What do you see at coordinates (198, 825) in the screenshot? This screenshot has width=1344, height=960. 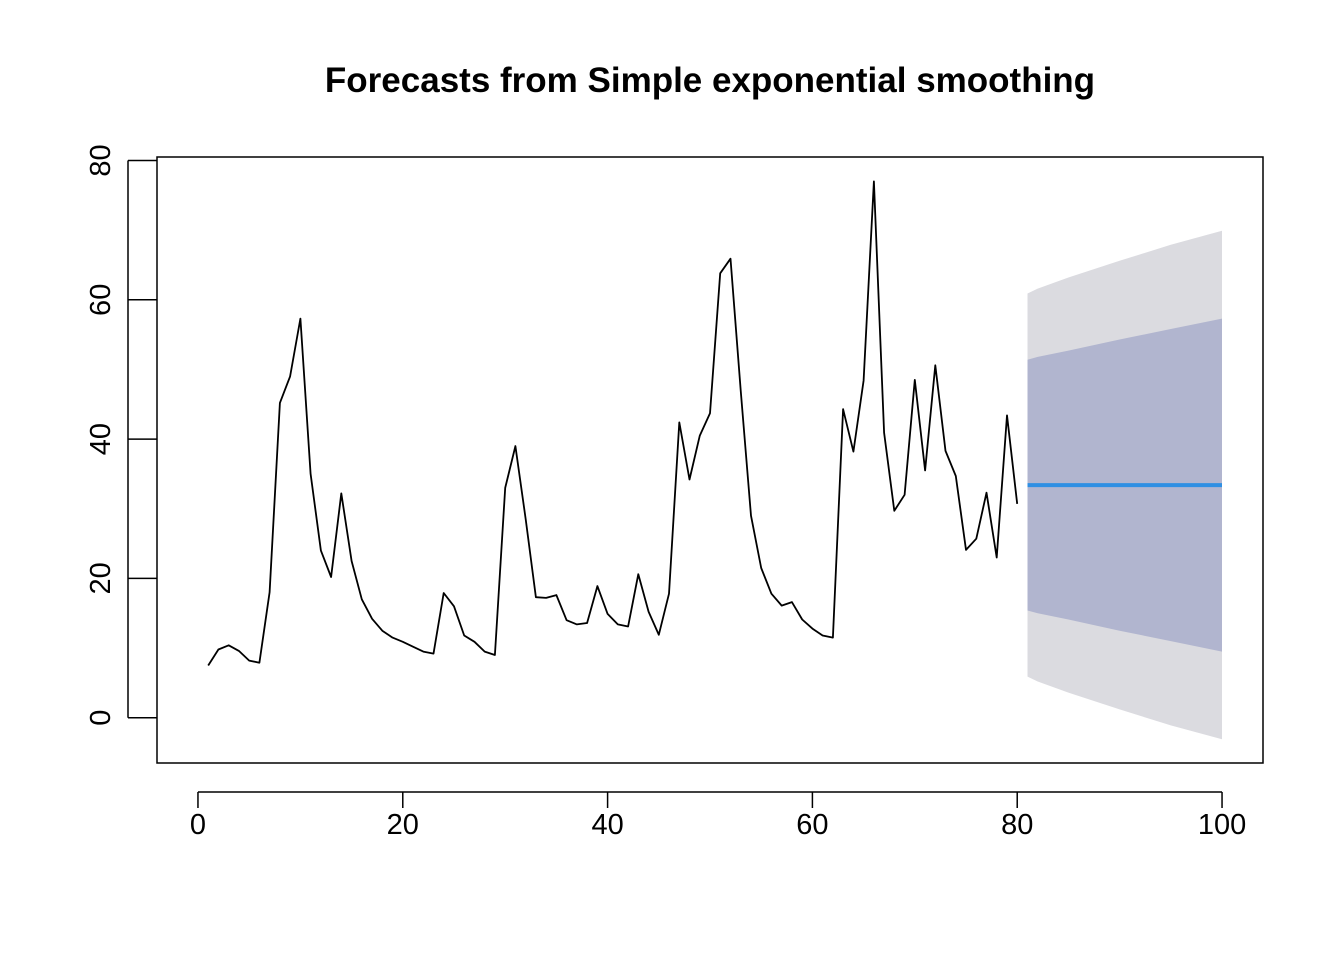 I see `x-tick-label: 0` at bounding box center [198, 825].